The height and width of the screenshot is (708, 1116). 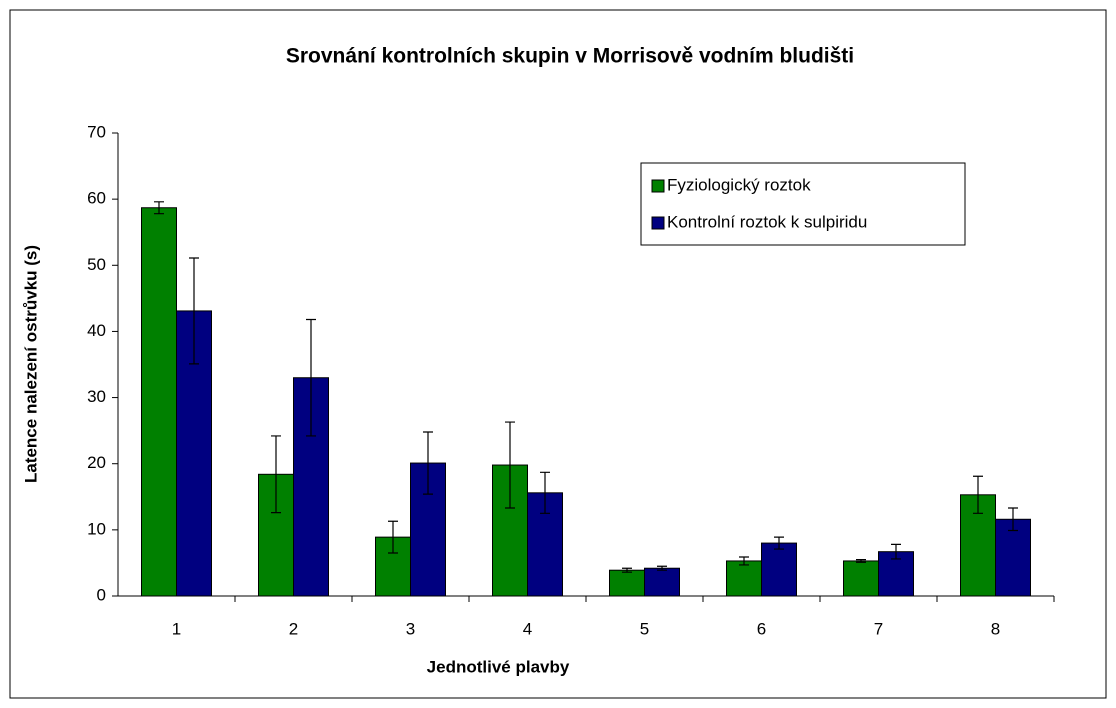 What do you see at coordinates (96, 198) in the screenshot?
I see `y-tick-label: 60` at bounding box center [96, 198].